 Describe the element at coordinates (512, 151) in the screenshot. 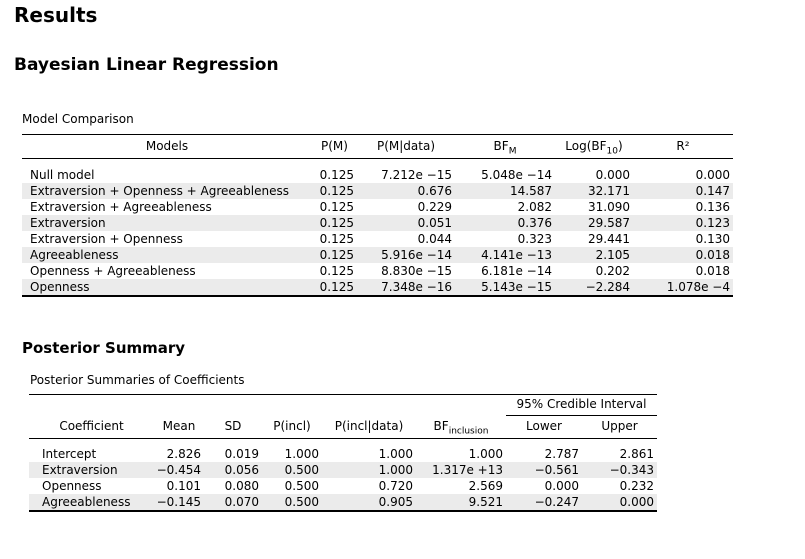

I see `bfm-subscript: M` at that location.